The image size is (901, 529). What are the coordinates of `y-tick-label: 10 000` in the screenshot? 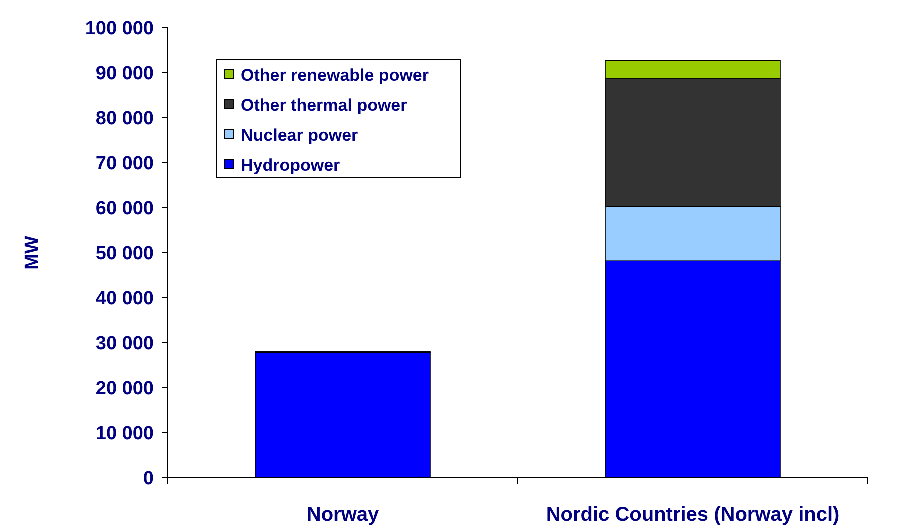 It's located at (125, 434).